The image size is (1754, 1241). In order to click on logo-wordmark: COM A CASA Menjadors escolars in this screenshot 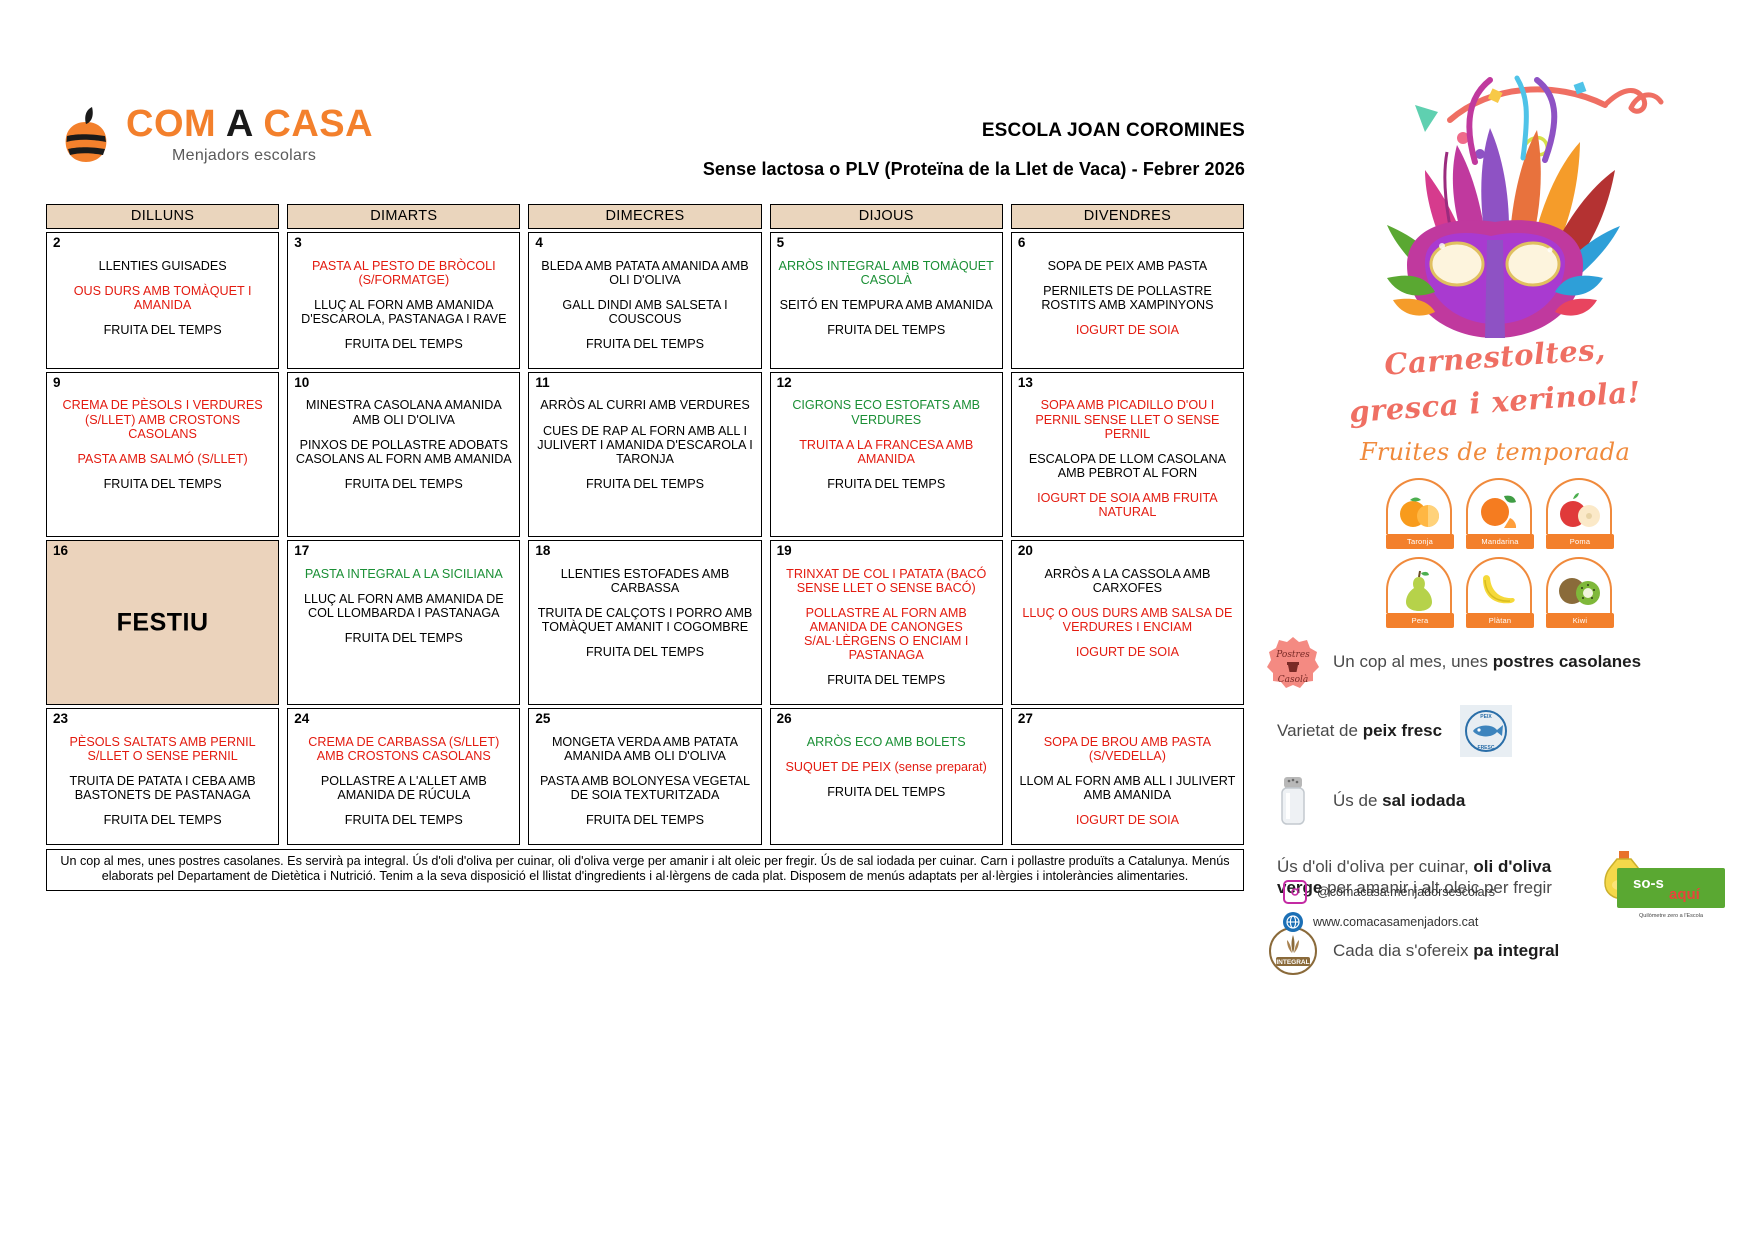, I will do `click(249, 134)`.